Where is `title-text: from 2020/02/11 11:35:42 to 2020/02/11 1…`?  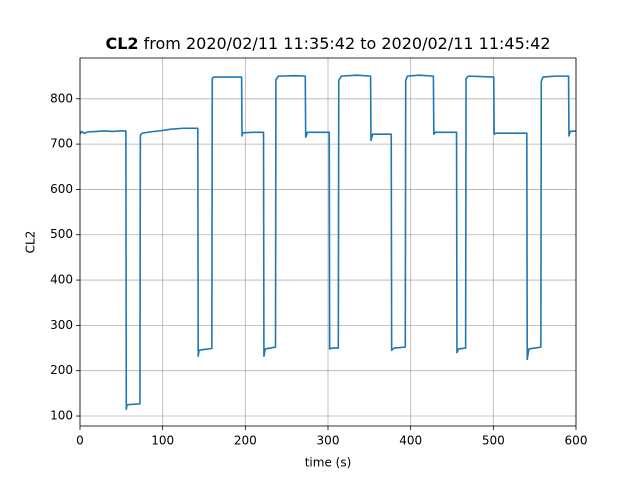
title-text: from 2020/02/11 11:35:42 to 2020/02/11 1… is located at coordinates (347, 43).